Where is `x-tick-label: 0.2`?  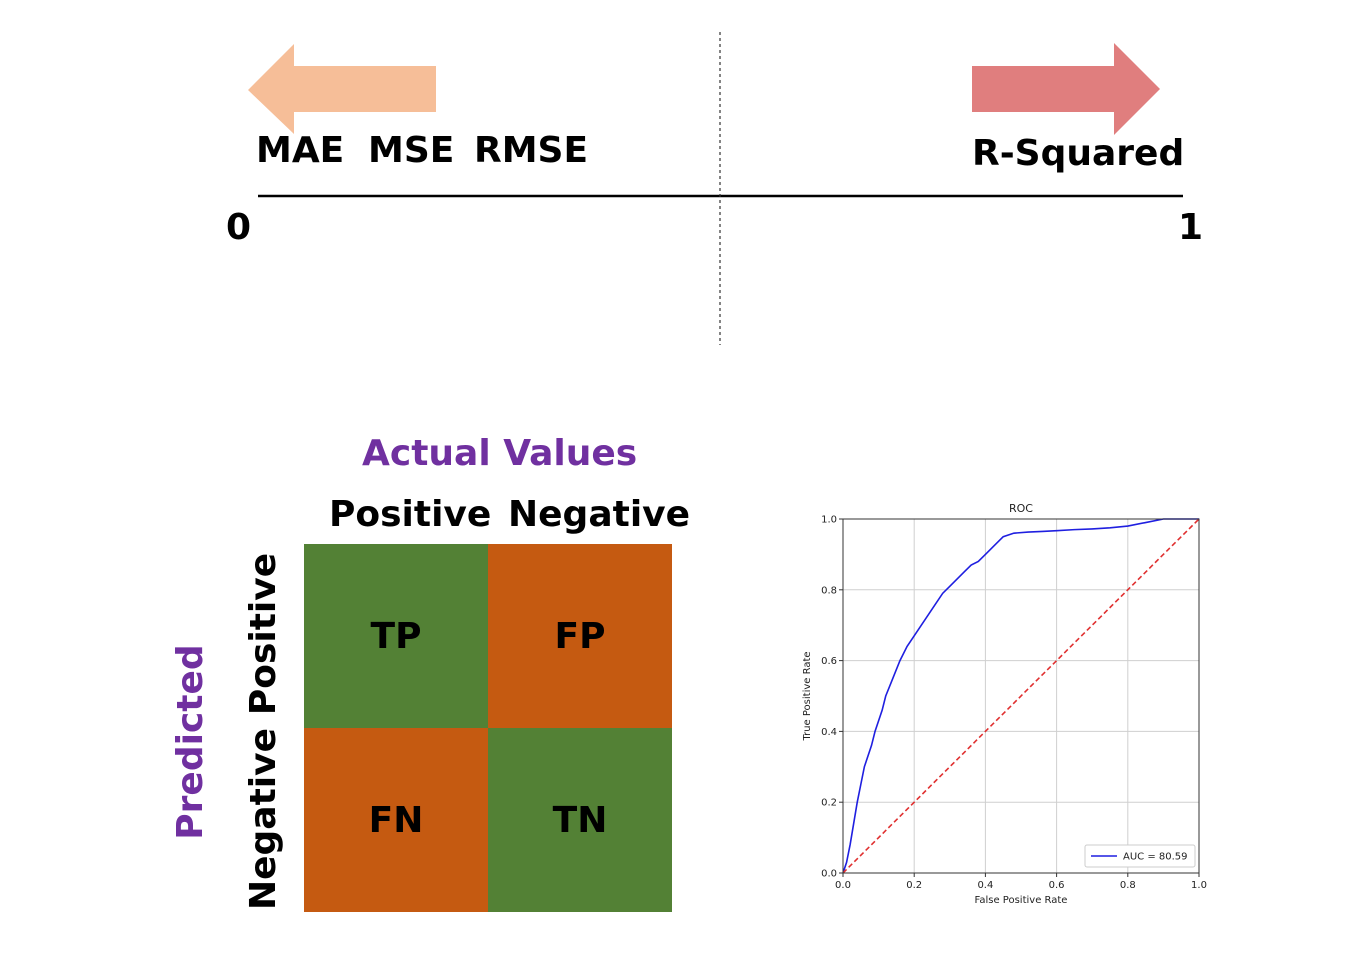 x-tick-label: 0.2 is located at coordinates (914, 885).